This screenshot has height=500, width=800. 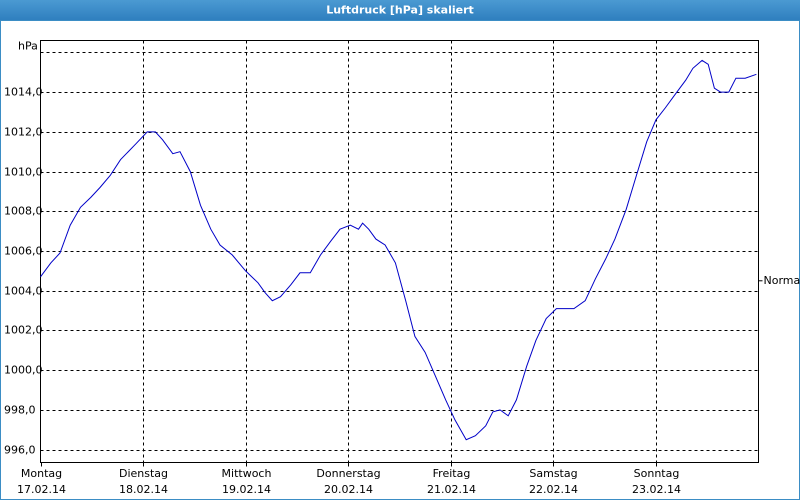 I want to click on y-tick-label: 1010,0, so click(x=23, y=172).